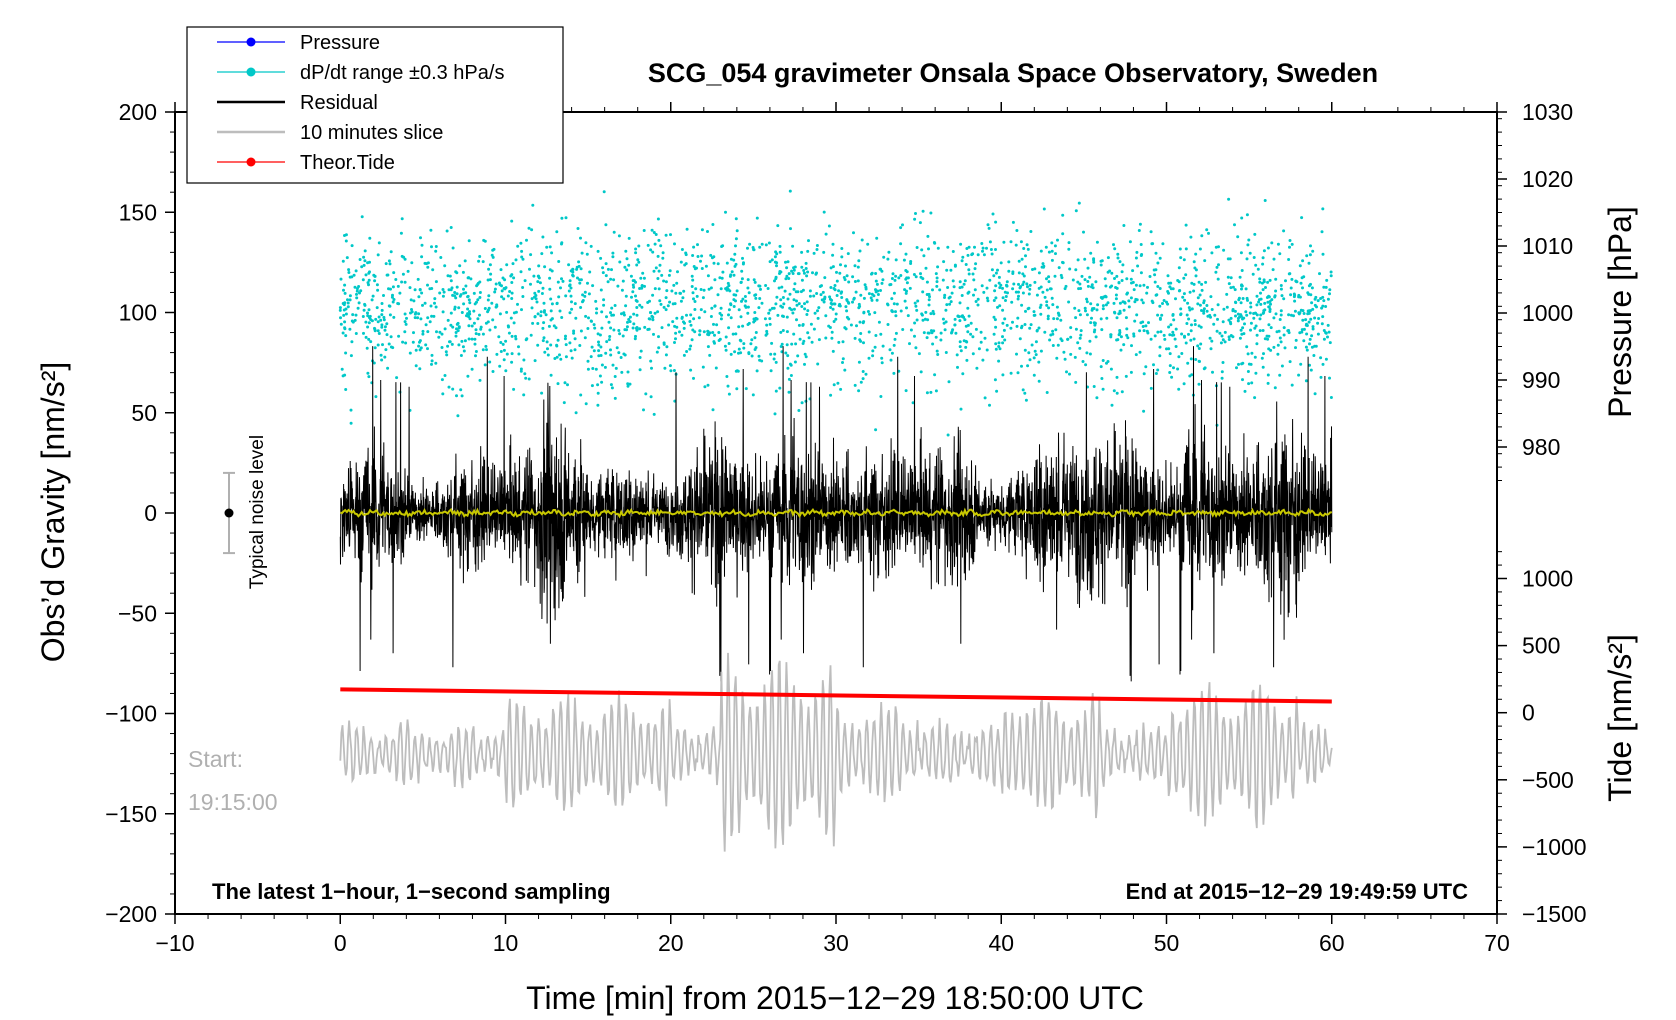 The width and height of the screenshot is (1676, 1020). Describe the element at coordinates (835, 313) in the screenshot. I see `dpdt-scatter-series` at that location.